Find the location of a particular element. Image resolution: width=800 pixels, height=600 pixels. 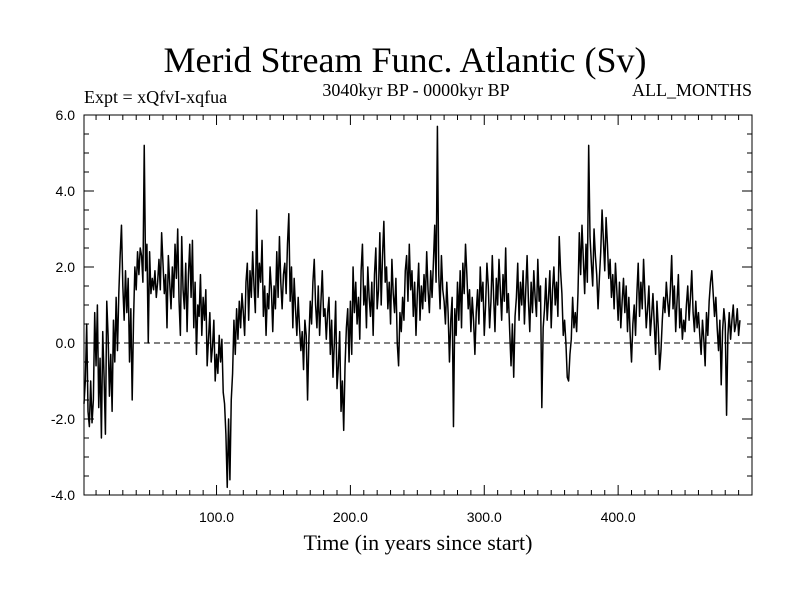

chart-subtitle-right: ALL_MONTHS is located at coordinates (692, 90).